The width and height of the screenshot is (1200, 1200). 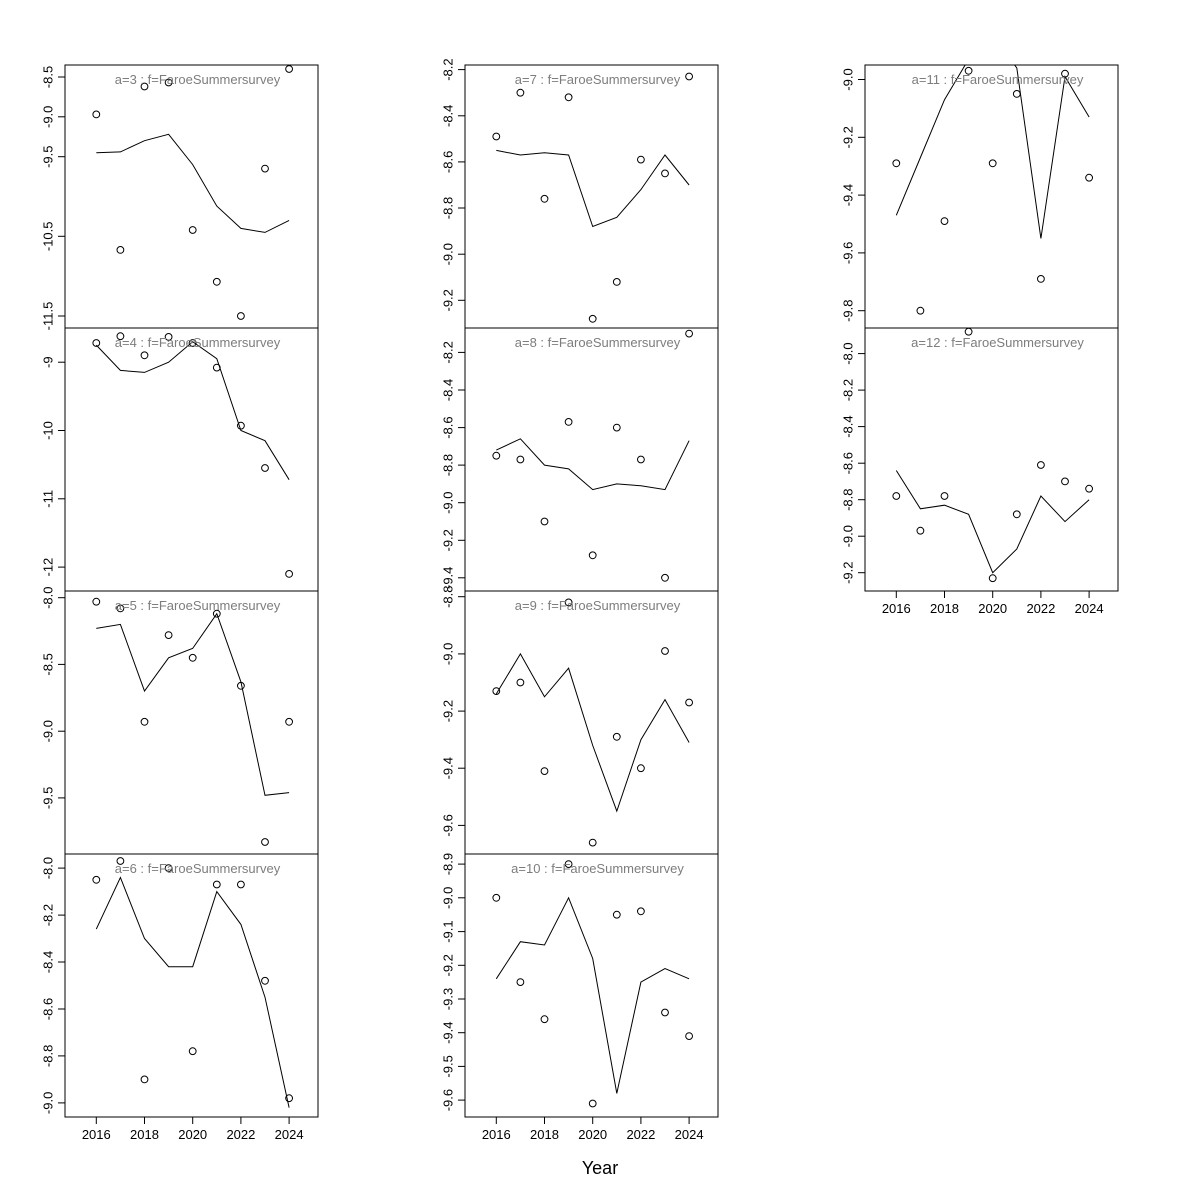 What do you see at coordinates (598, 605) in the screenshot?
I see `panel-title: a=9 : f=FaroeSummersurvey` at bounding box center [598, 605].